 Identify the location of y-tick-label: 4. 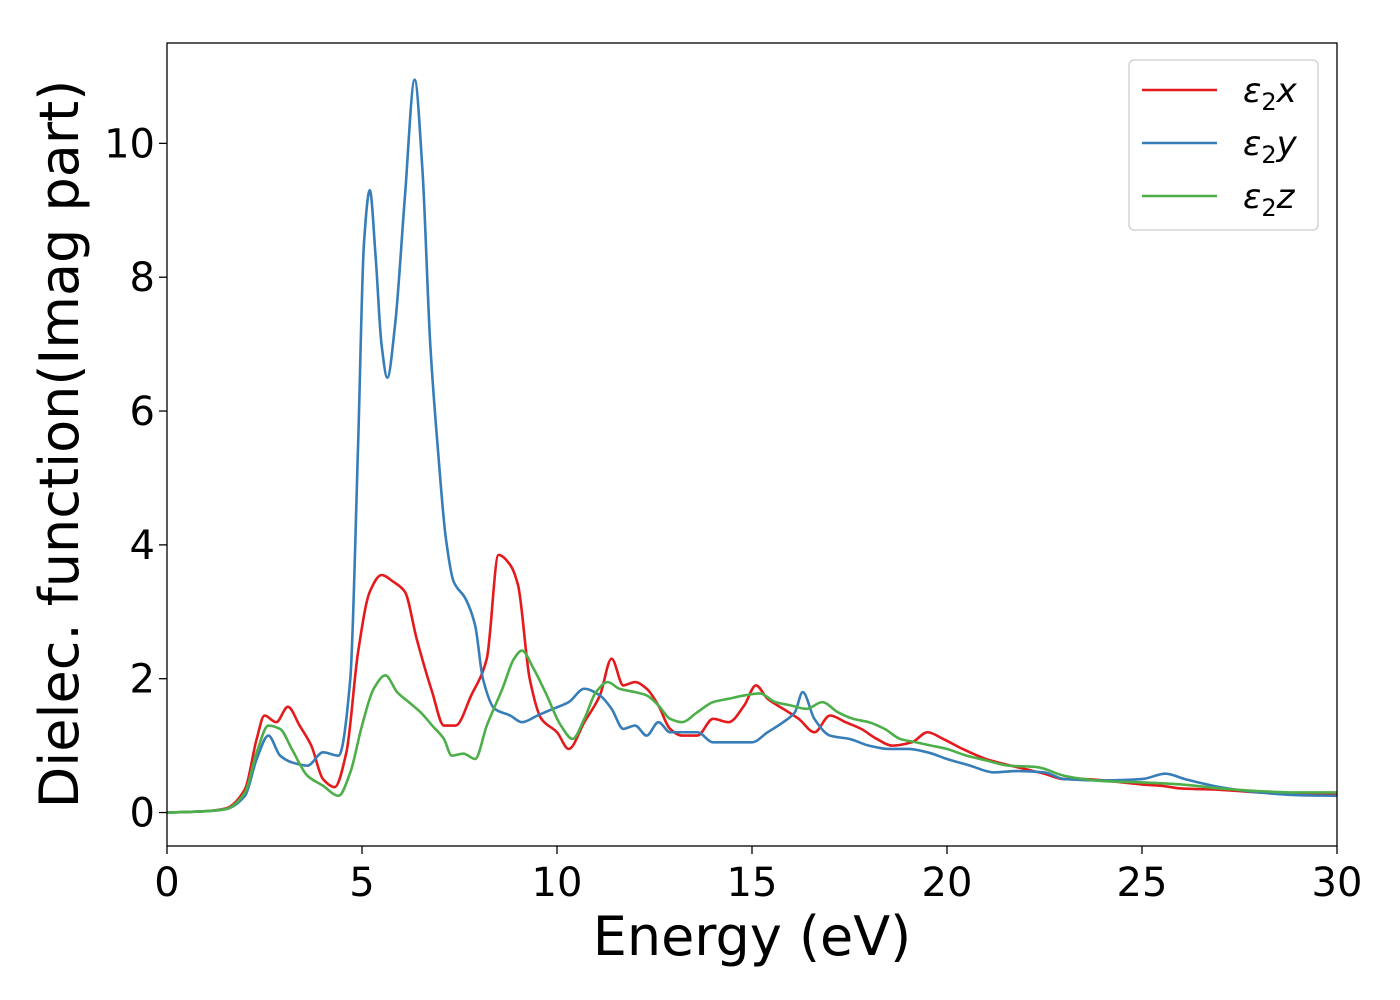
(142, 546).